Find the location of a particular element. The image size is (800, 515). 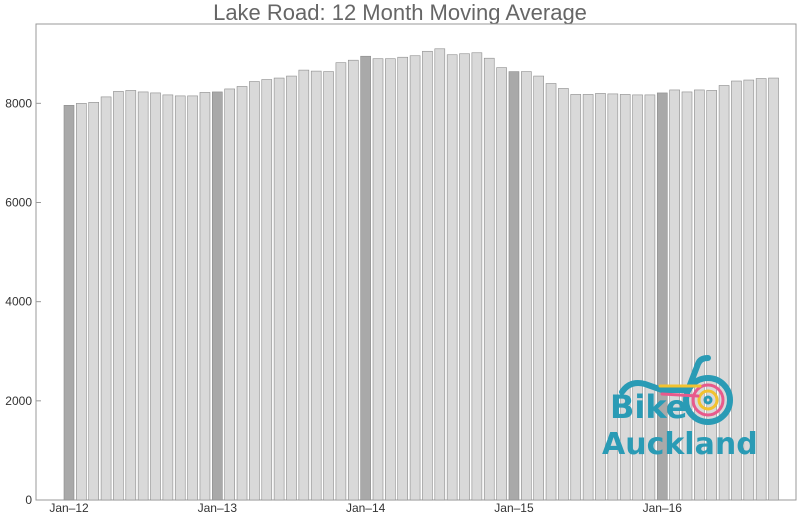

bar-nov-2013 is located at coordinates (341, 281).